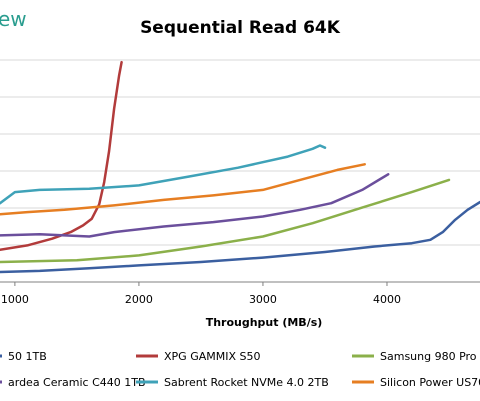 This screenshot has width=480, height=401. Describe the element at coordinates (13, 19) in the screenshot. I see `brand-logo-fragment: ew` at that location.